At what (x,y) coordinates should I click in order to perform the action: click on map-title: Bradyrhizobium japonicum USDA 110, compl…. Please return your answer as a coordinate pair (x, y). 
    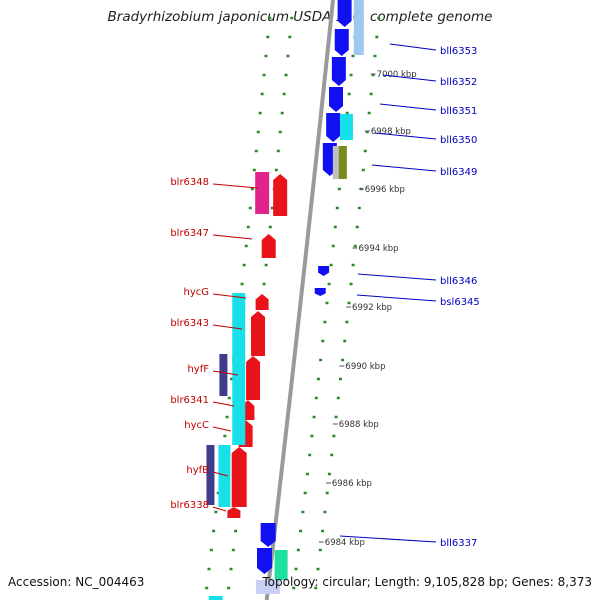
    Looking at the image, I should click on (300, 17).